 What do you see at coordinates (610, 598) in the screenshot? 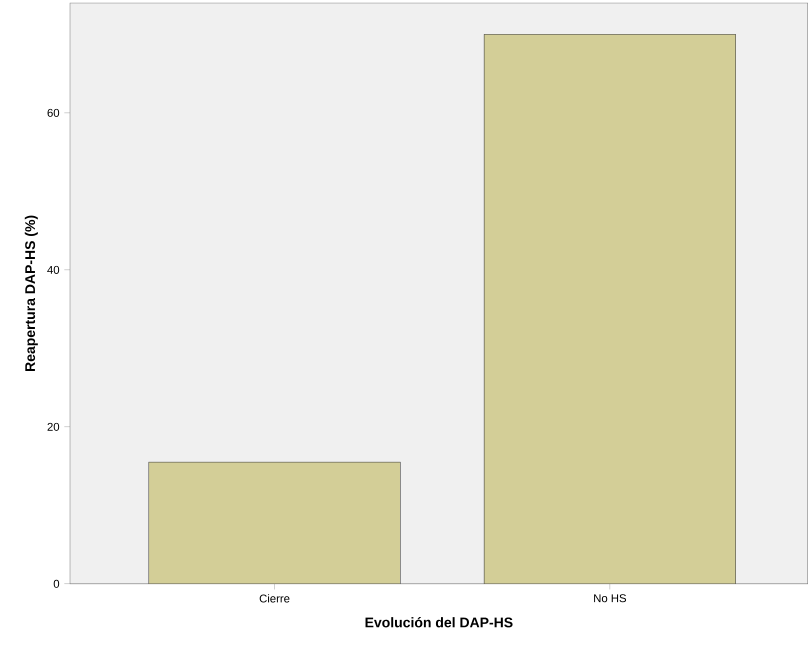
I see `x-tick-label: No HS` at bounding box center [610, 598].